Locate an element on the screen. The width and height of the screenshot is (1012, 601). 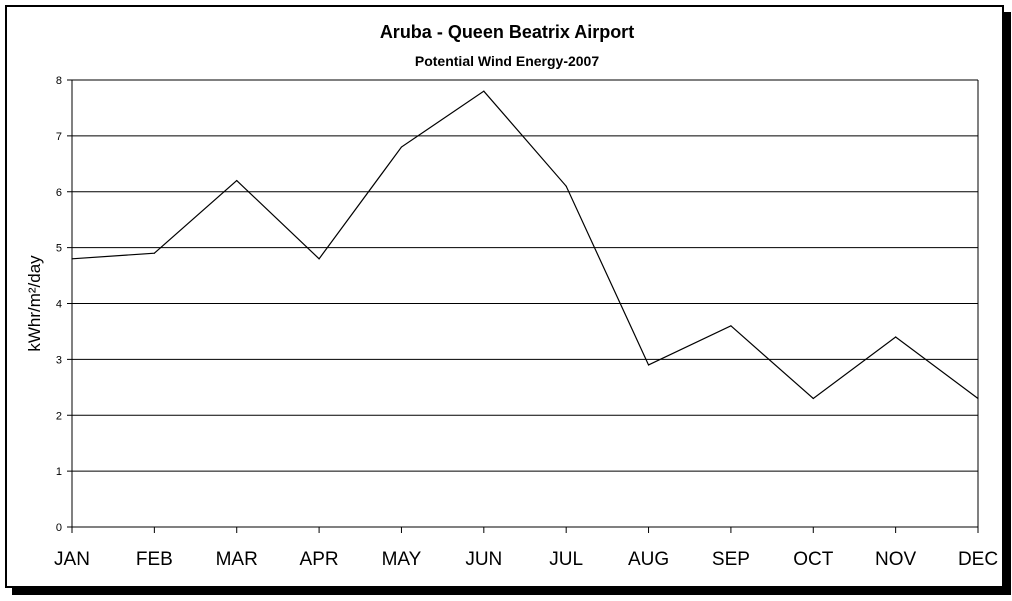
x-tick-label: SEP is located at coordinates (731, 559).